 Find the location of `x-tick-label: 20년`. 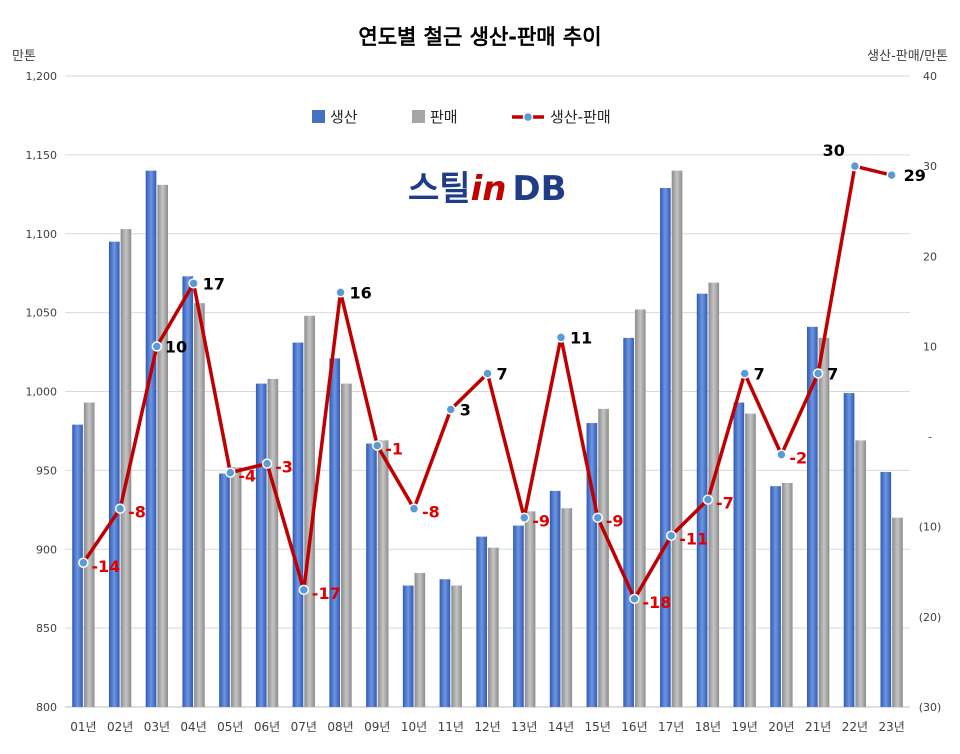

x-tick-label: 20년 is located at coordinates (781, 727).